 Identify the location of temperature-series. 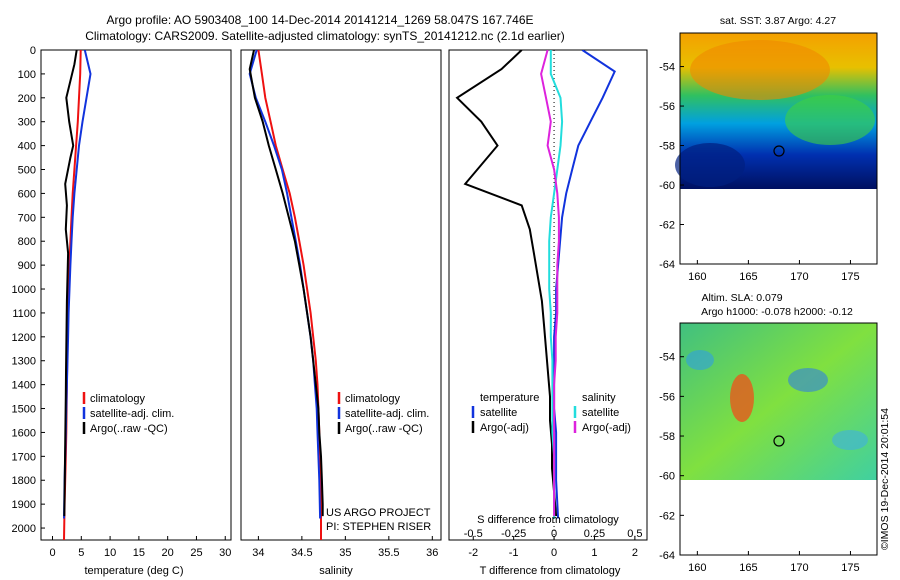
(77, 295).